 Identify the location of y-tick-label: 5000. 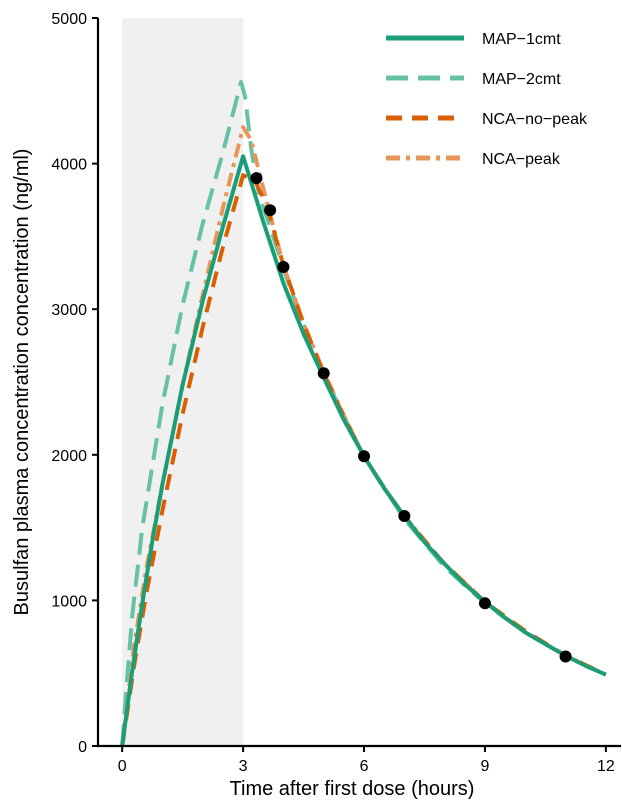
(69, 19).